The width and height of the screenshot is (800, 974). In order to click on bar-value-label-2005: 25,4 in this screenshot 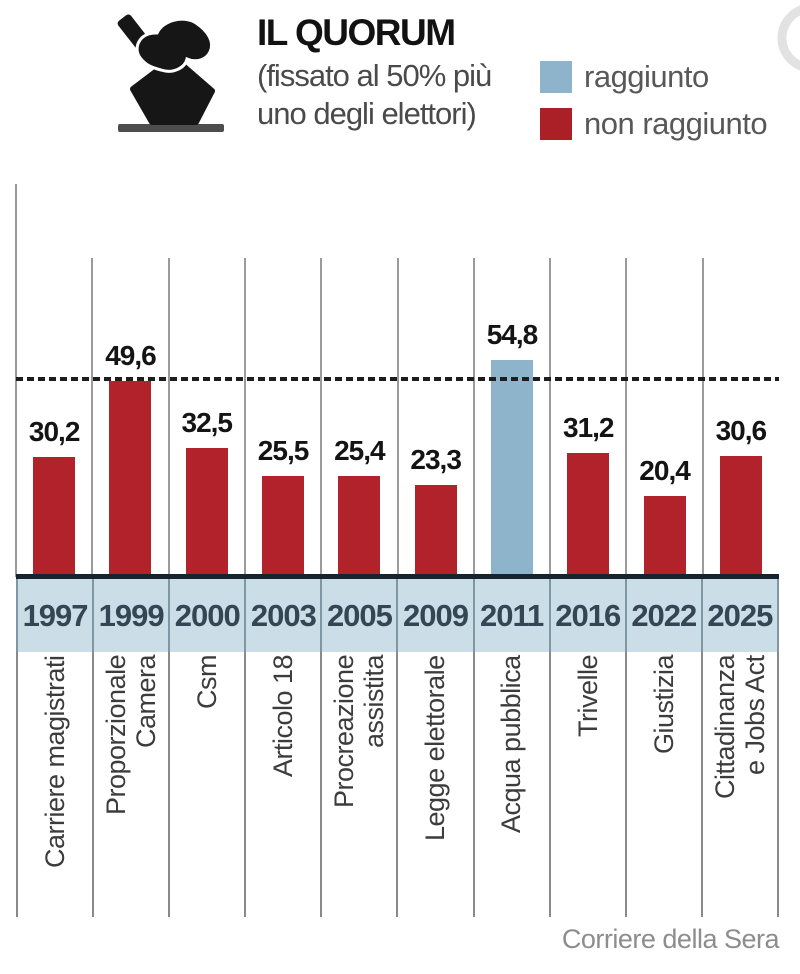, I will do `click(359, 451)`.